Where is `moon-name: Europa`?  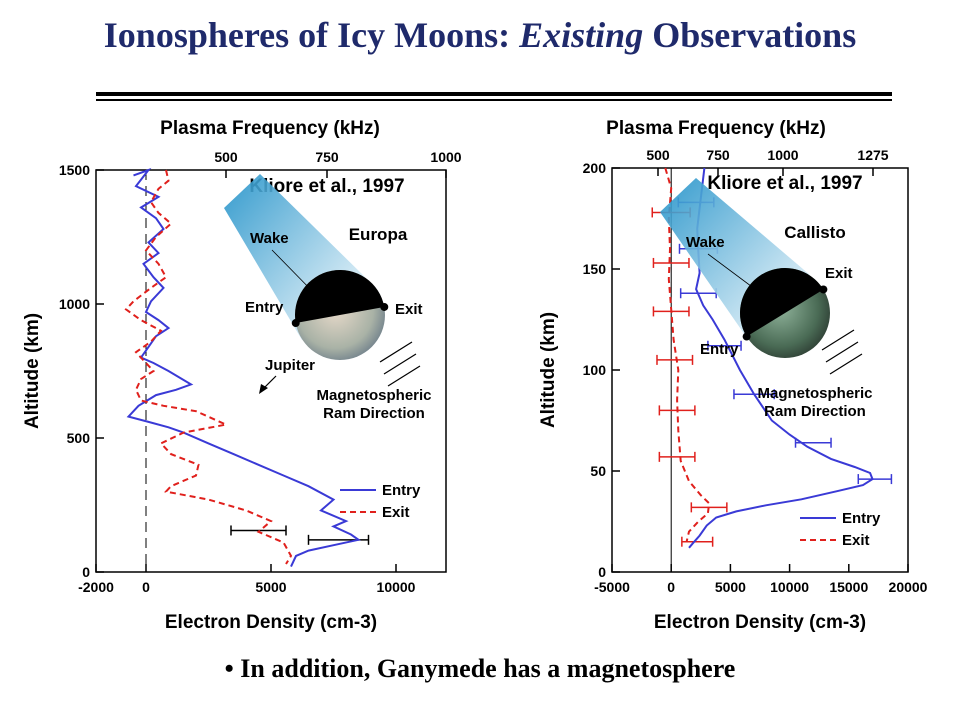 moon-name: Europa is located at coordinates (378, 234).